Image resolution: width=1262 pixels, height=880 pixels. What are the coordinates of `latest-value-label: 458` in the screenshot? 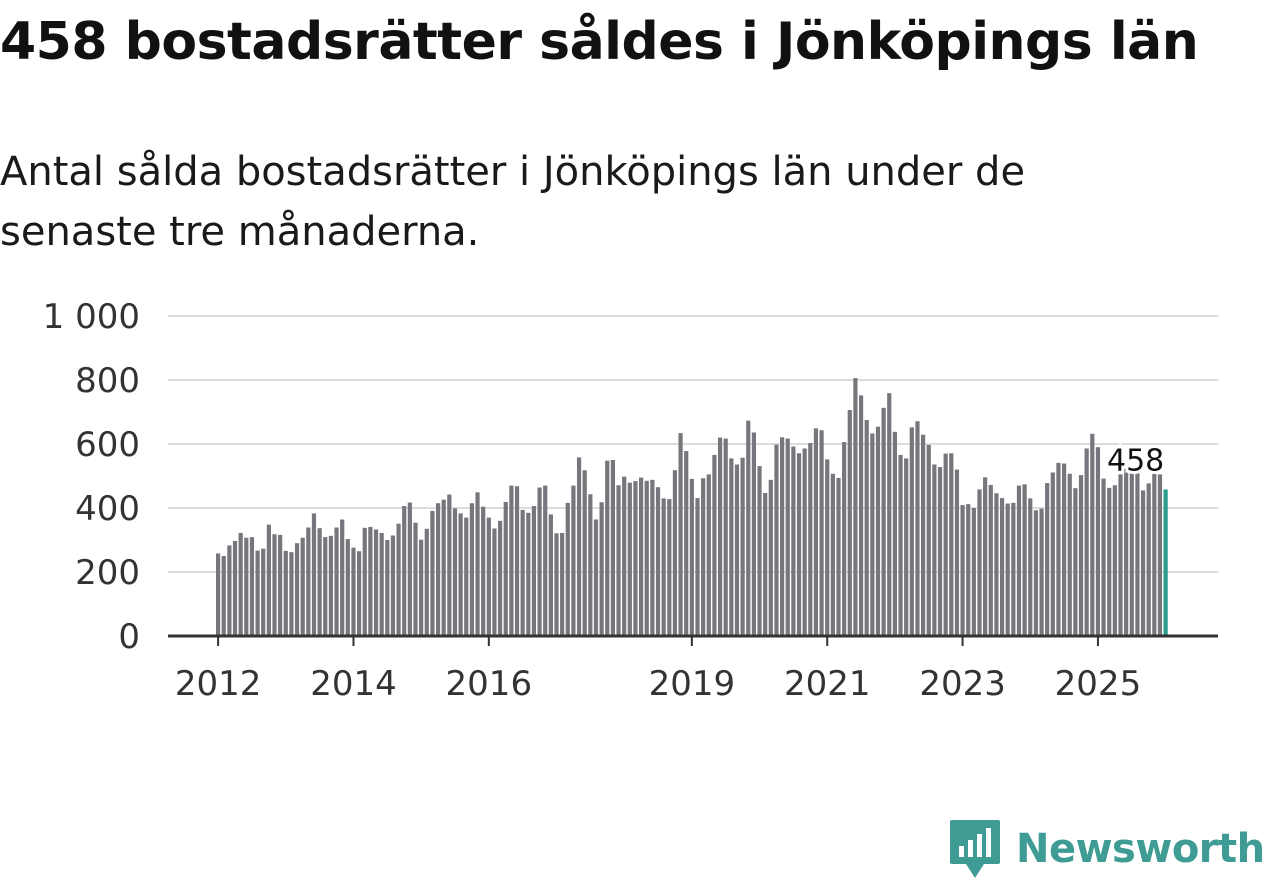 It's located at (1135, 460).